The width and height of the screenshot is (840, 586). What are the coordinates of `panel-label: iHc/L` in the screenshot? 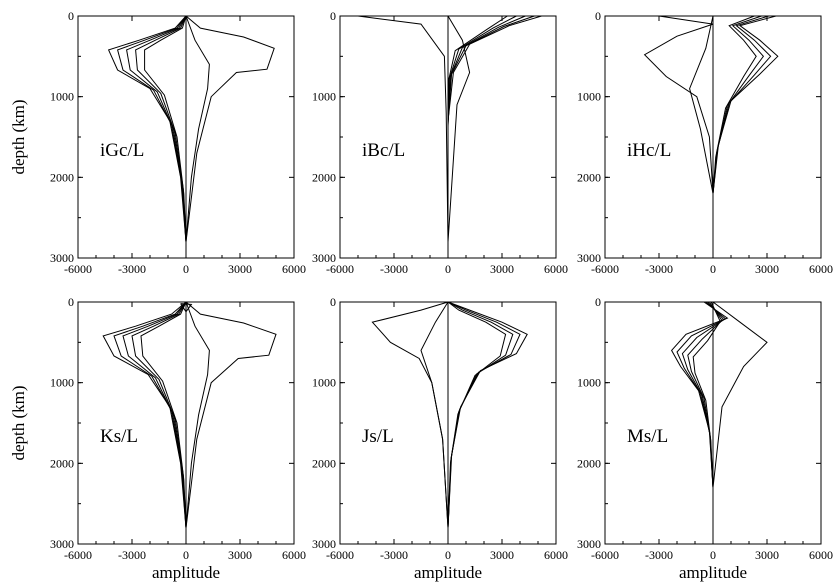 It's located at (649, 150).